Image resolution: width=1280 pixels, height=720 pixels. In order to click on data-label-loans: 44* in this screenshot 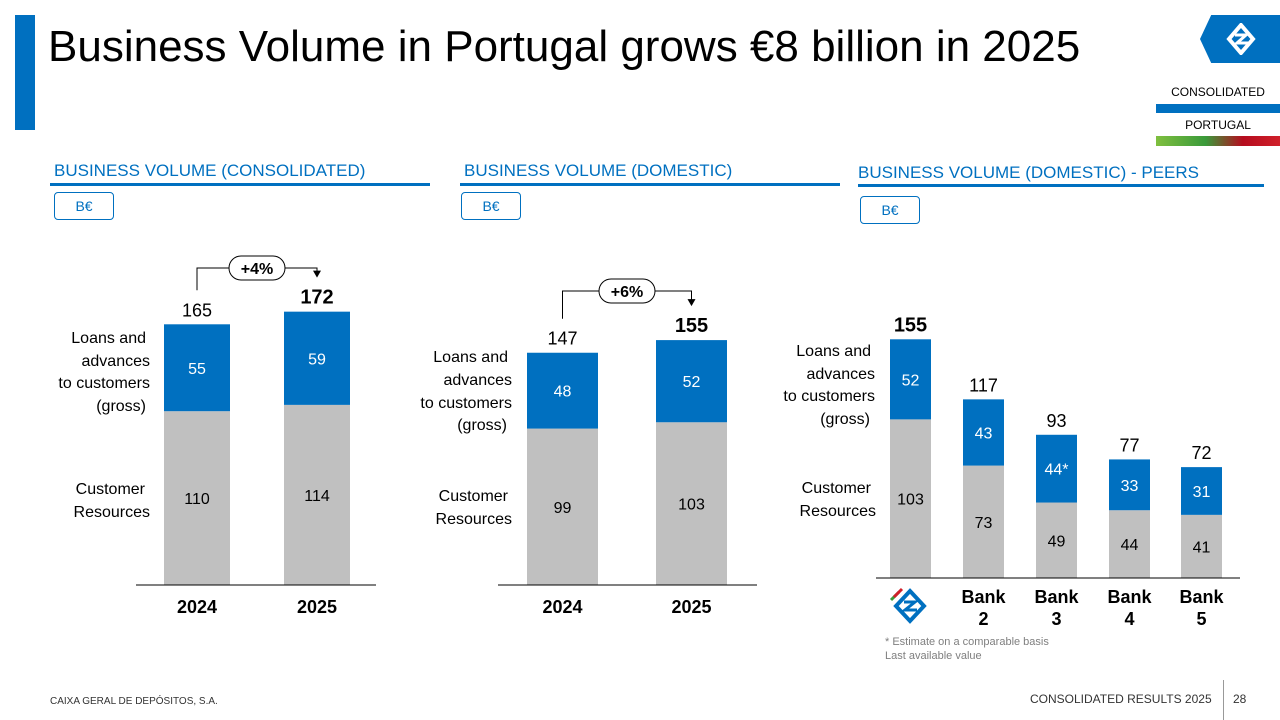, I will do `click(1056, 470)`.